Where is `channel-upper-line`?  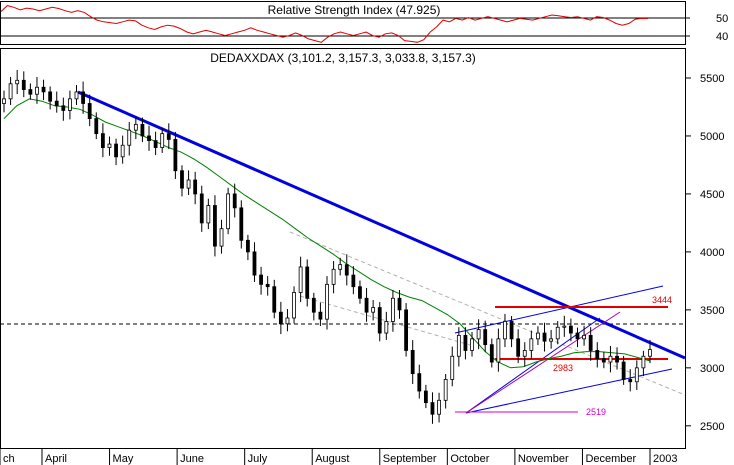 channel-upper-line is located at coordinates (559, 309).